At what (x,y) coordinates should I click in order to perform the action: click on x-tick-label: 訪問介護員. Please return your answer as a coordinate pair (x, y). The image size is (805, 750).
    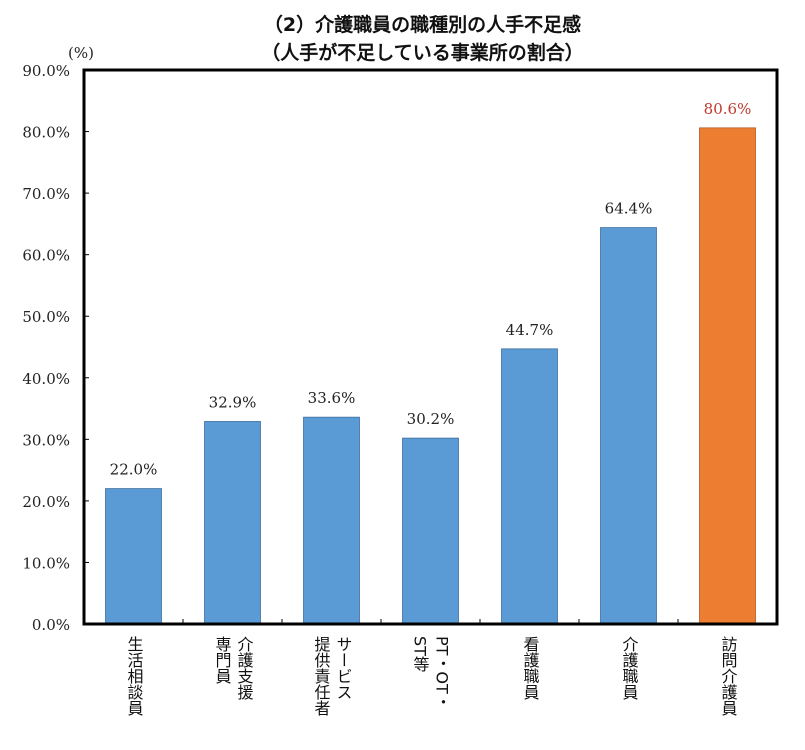
    Looking at the image, I should click on (728, 676).